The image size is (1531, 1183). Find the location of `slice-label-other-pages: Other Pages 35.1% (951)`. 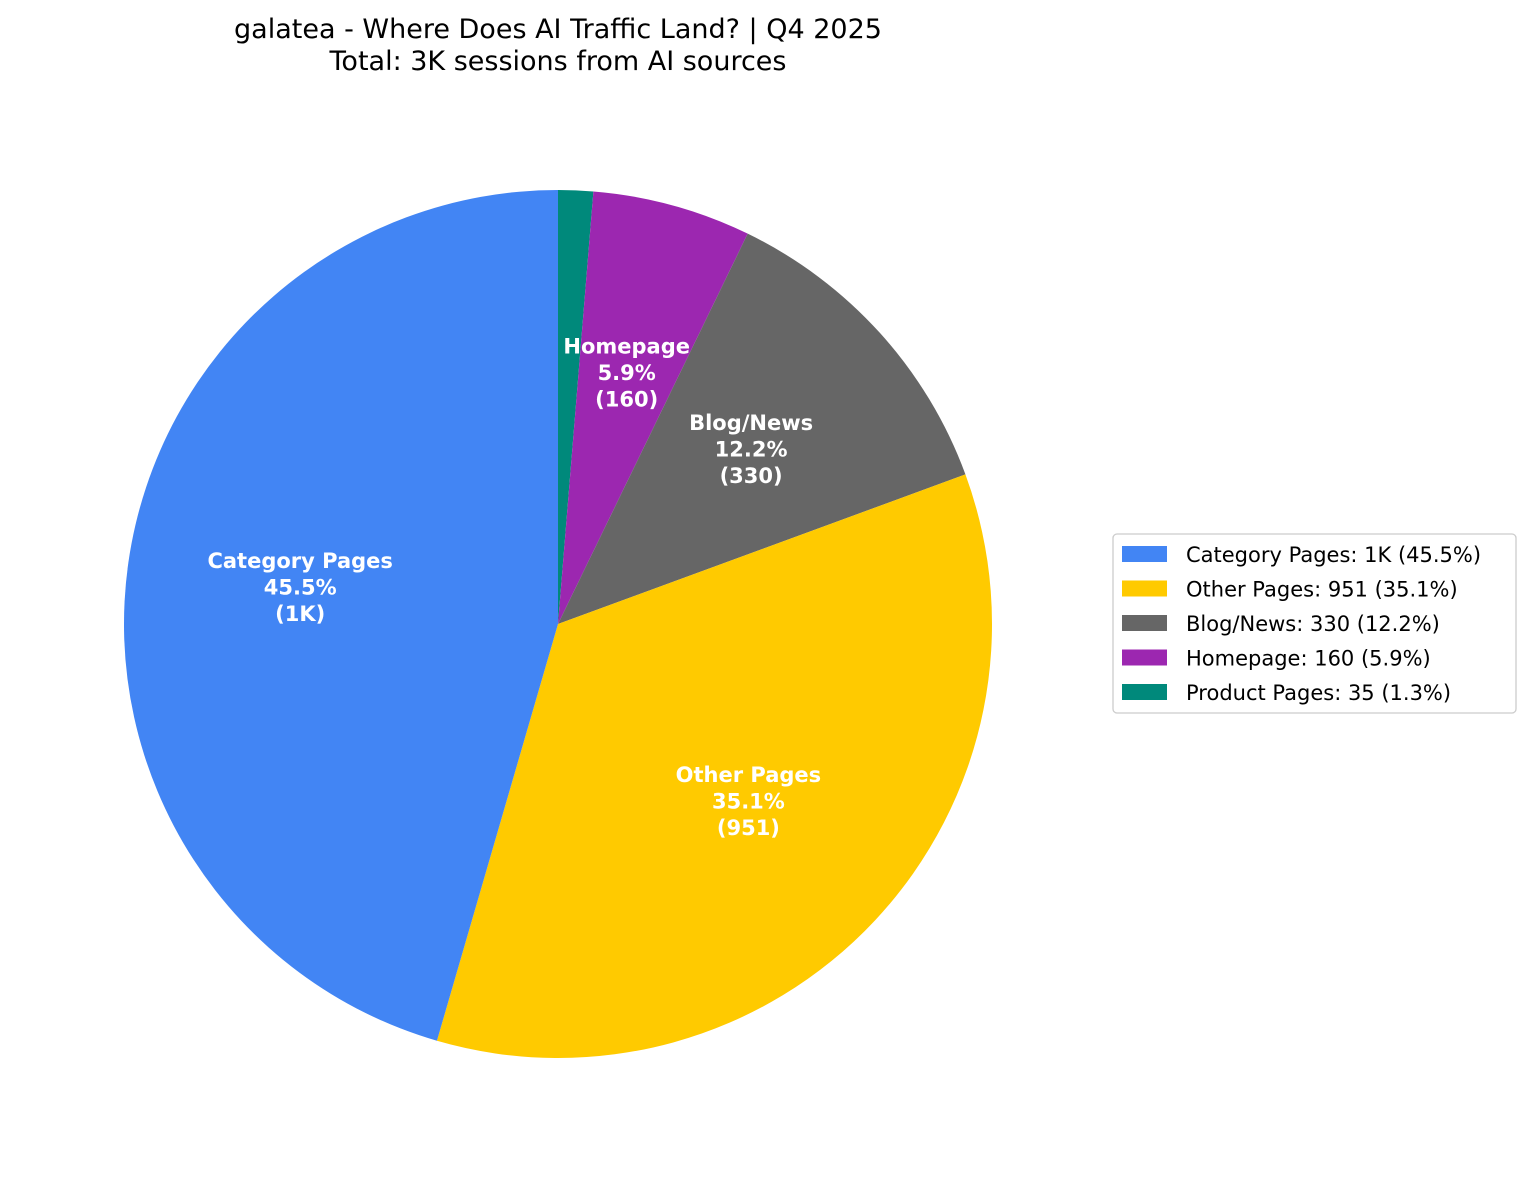

slice-label-other-pages: Other Pages 35.1% (951) is located at coordinates (749, 801).